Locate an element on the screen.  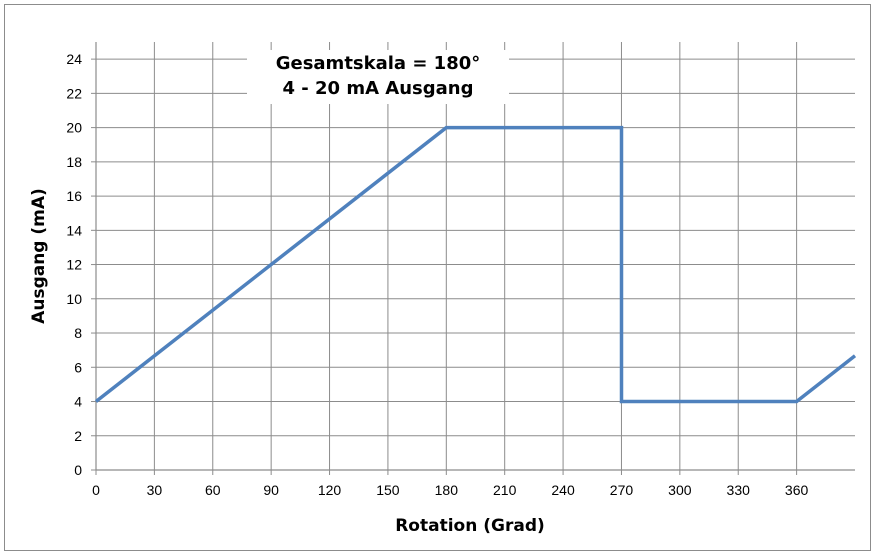
x-axis-title: Rotation (Grad) is located at coordinates (470, 526).